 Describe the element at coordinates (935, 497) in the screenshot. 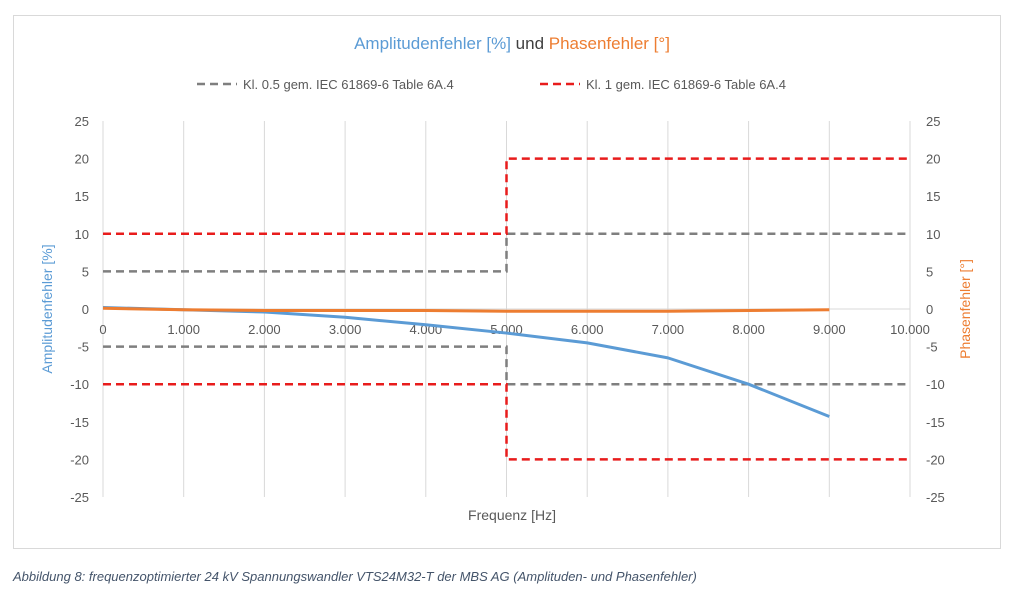

I see `y-tick-label-right: -25` at that location.